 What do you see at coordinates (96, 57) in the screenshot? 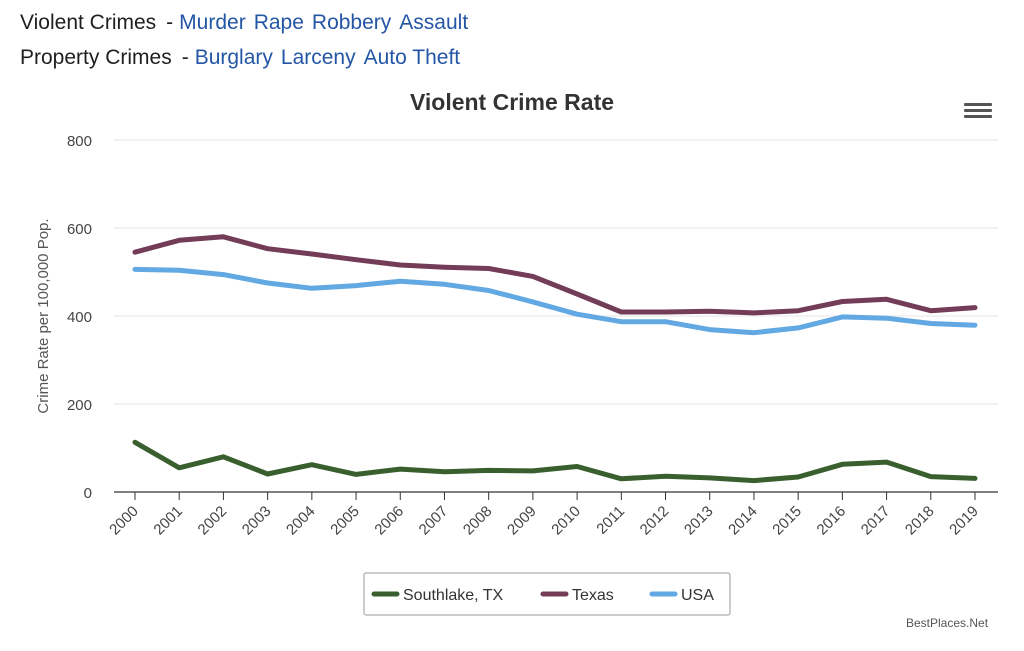
I see `property-crimes-label: Property Crimes` at bounding box center [96, 57].